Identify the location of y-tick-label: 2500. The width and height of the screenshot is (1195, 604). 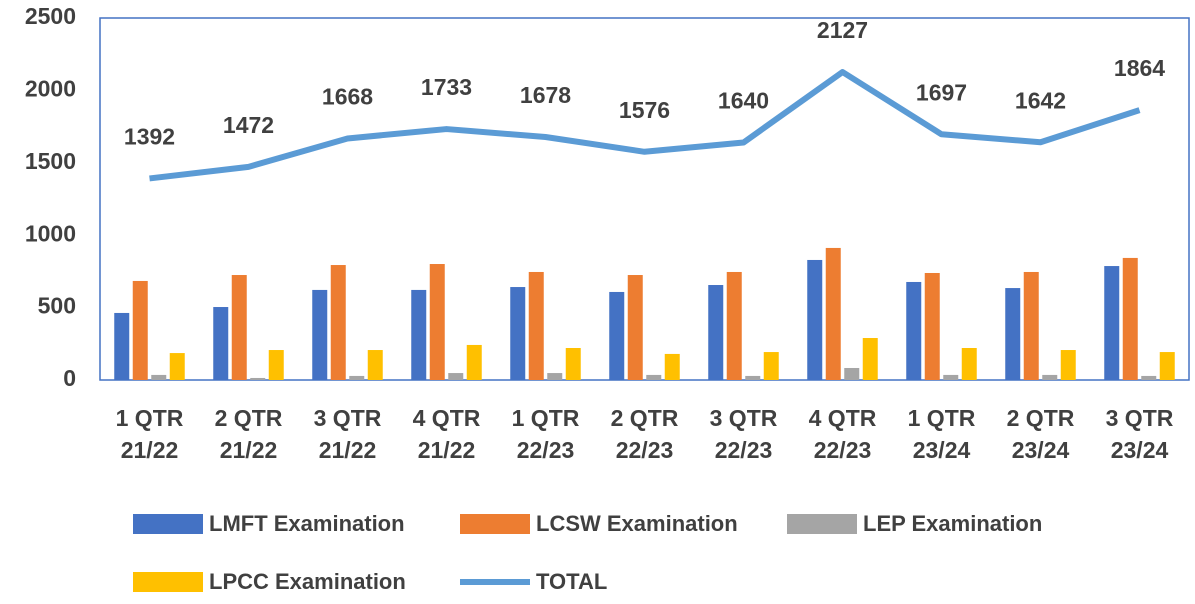
(50, 16).